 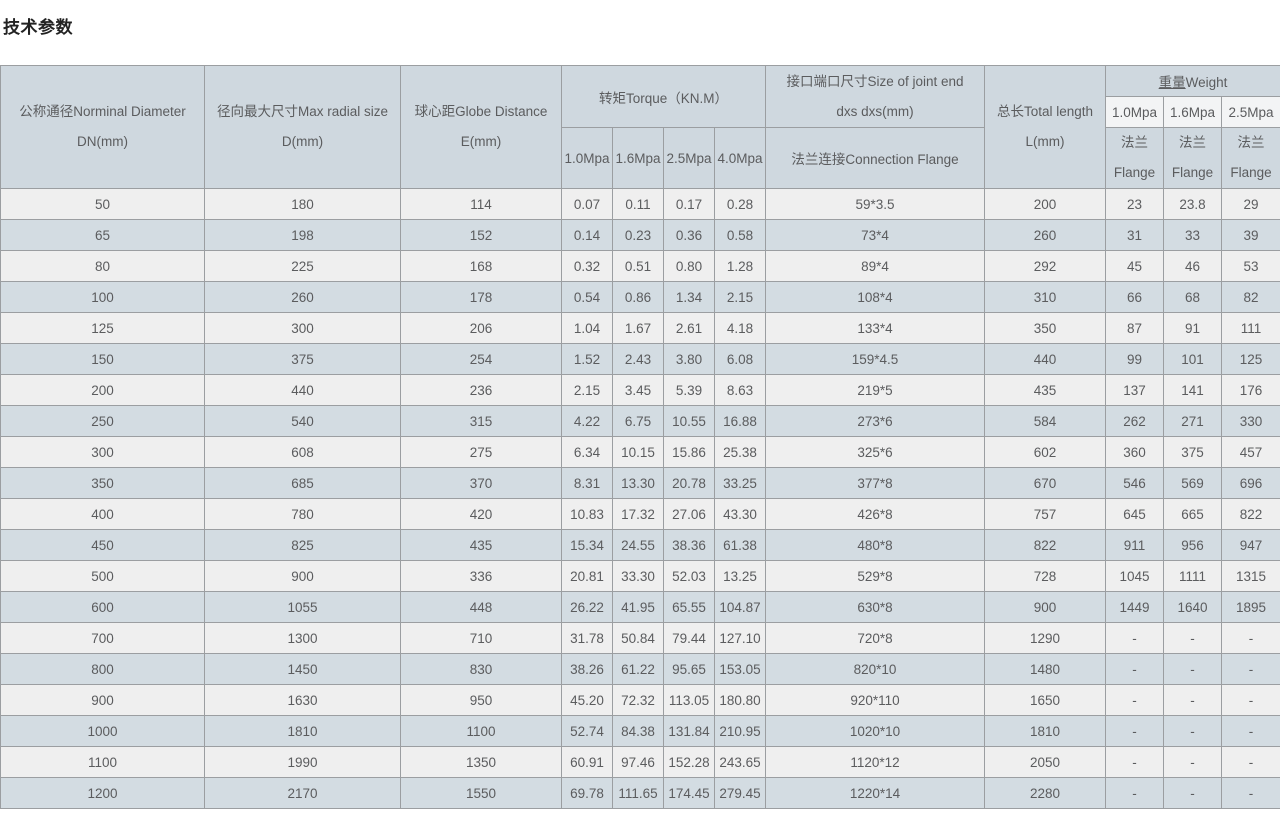 I want to click on table-cell: 0.17, so click(x=689, y=204).